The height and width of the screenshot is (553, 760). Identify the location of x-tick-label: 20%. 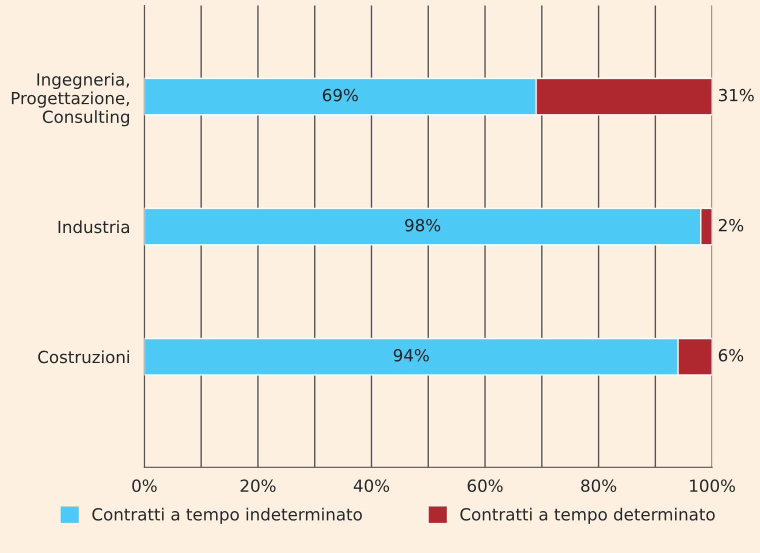
(258, 485).